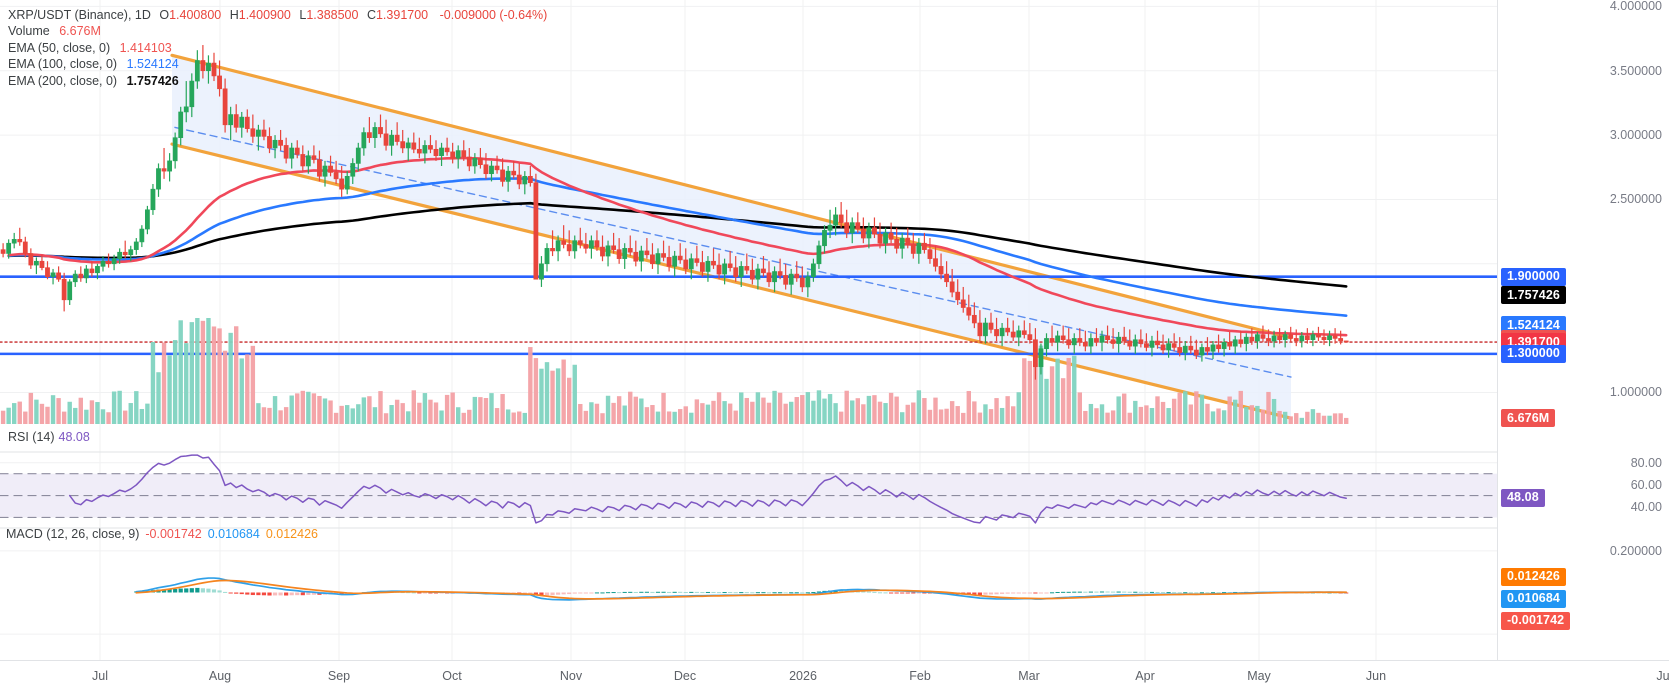  Describe the element at coordinates (834, 676) in the screenshot. I see `time-scale: Jul Aug Sep Oct Nov Dec 2026 Feb Mar Apr May Jun Ju` at that location.